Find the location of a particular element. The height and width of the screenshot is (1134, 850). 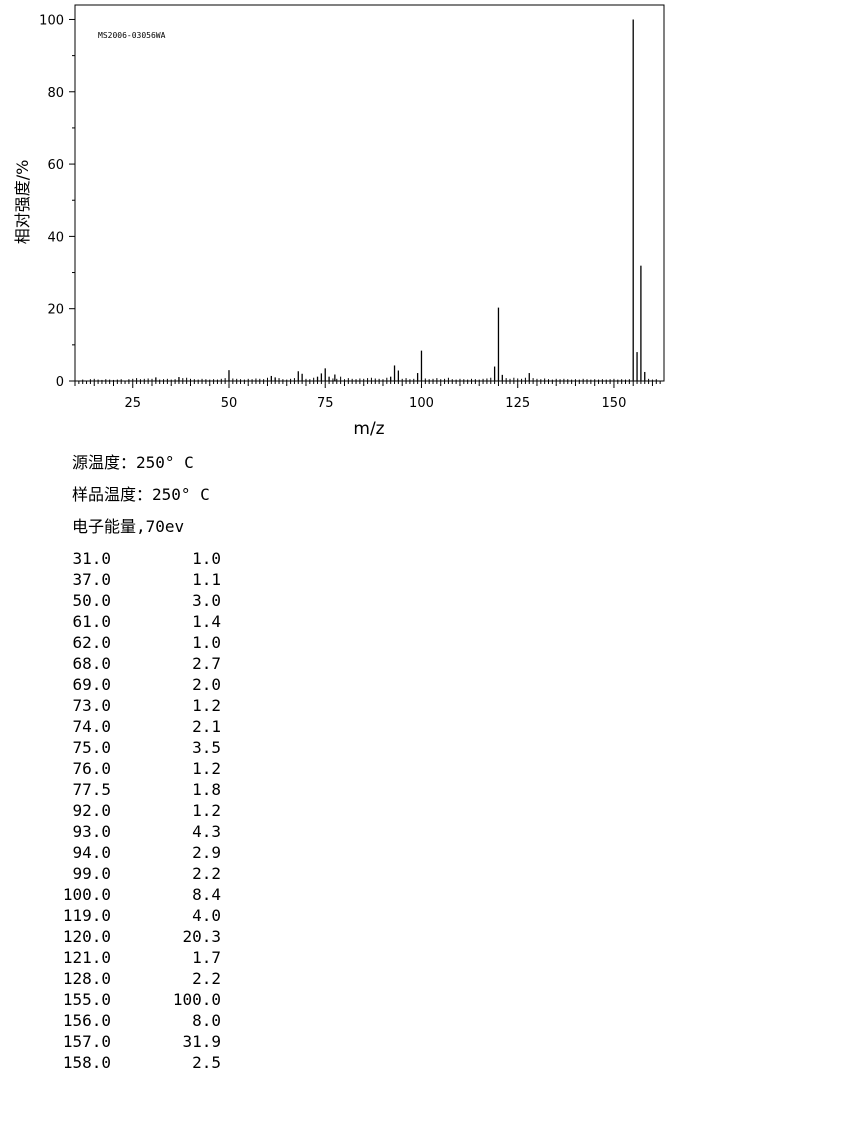

peak-mz-value: 74.0 is located at coordinates (91, 726).